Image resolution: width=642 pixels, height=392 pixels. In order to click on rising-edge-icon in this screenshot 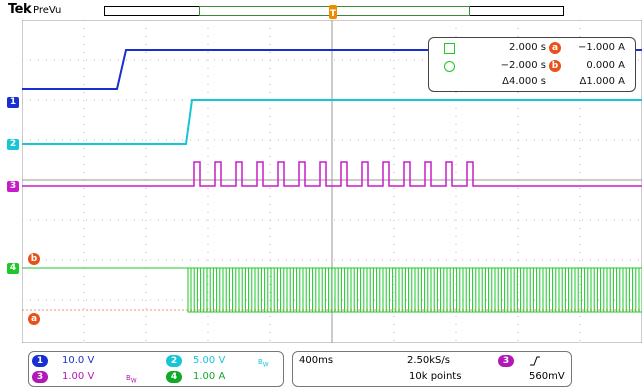, I will do `click(535, 361)`.